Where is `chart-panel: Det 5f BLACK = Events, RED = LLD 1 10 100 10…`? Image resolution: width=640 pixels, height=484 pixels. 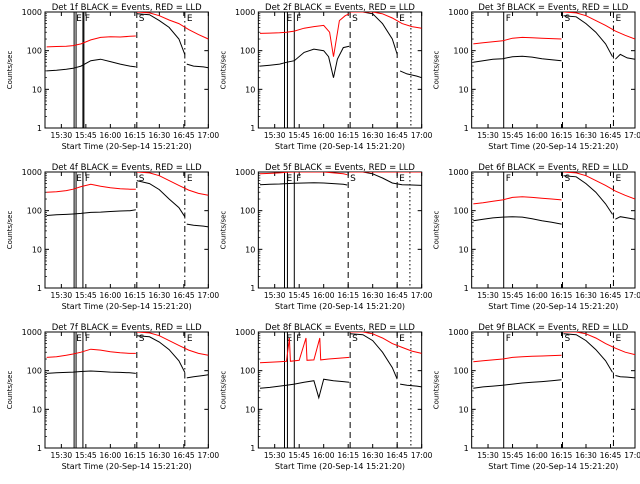
chart-panel: Det 5f BLACK = Events, RED = LLD 1 10 100 10… is located at coordinates (325, 237).